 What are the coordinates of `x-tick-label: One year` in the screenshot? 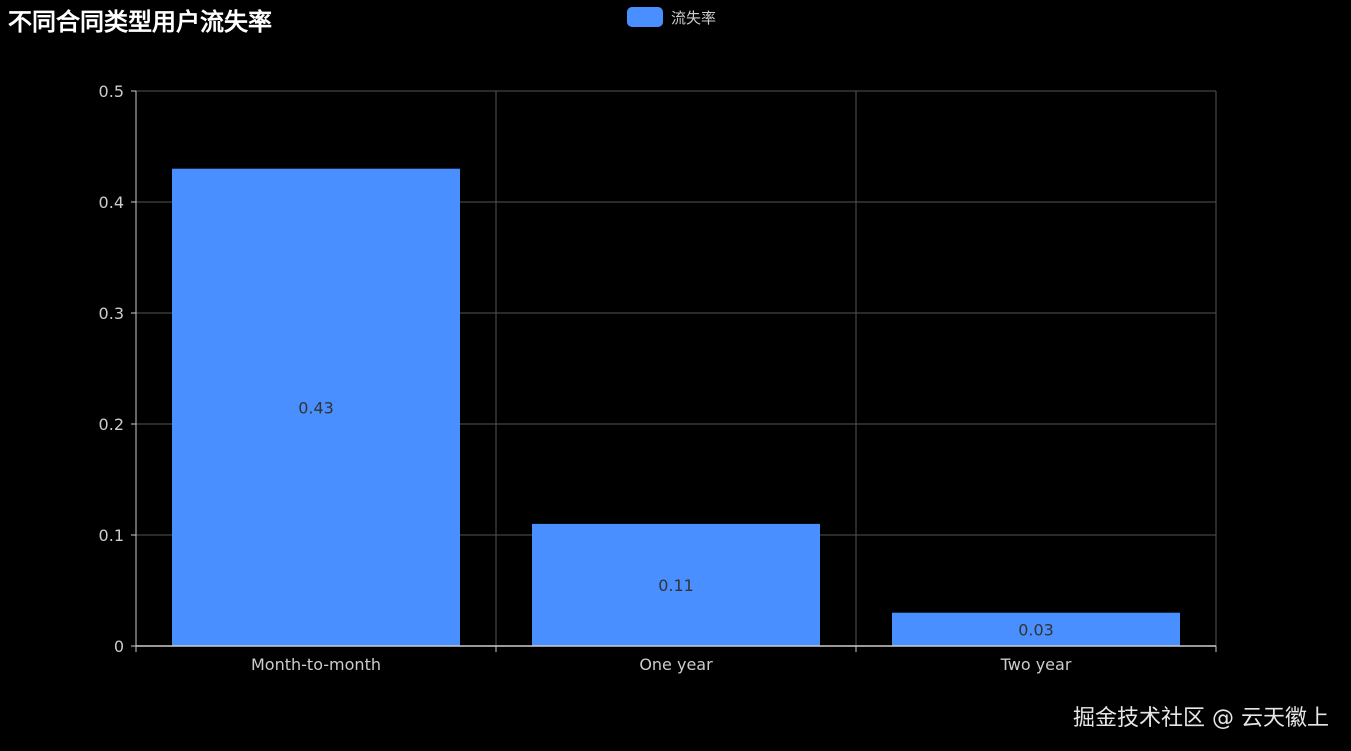 It's located at (676, 664).